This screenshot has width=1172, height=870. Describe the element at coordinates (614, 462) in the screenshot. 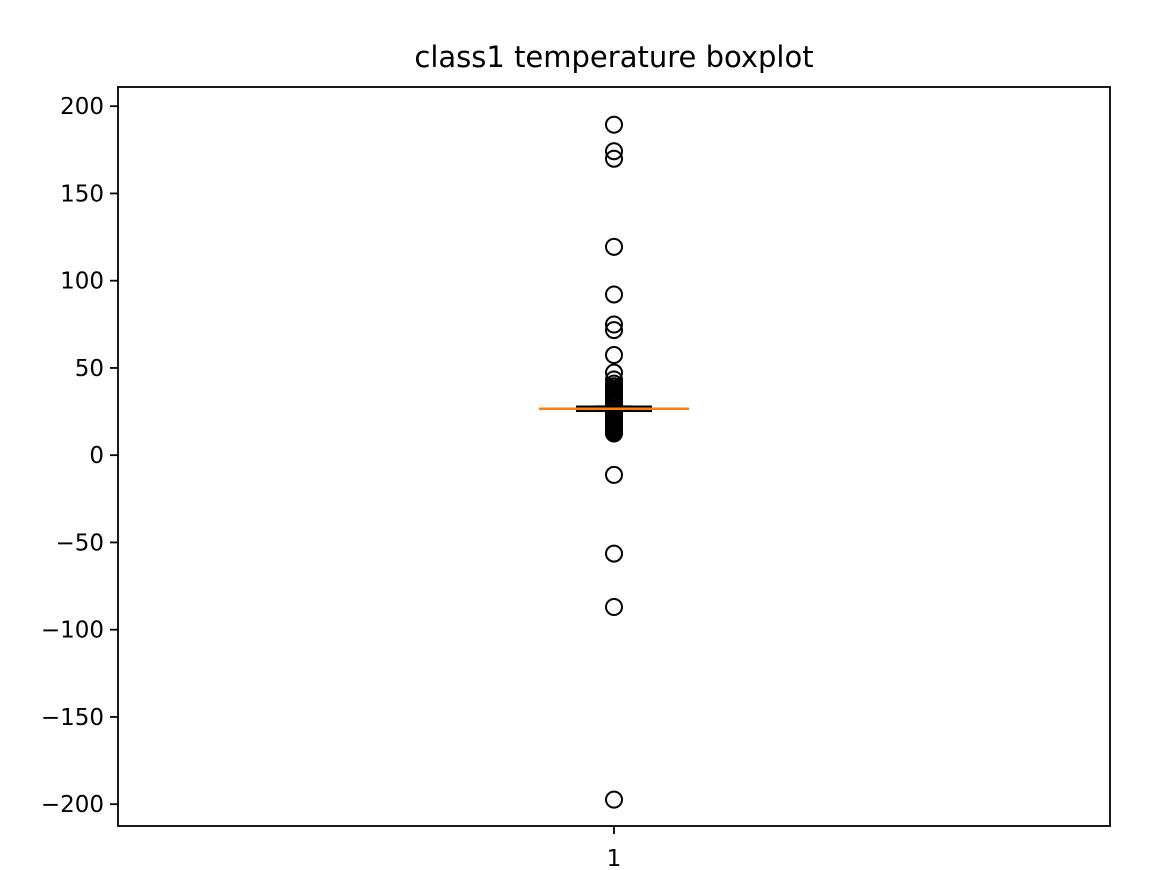

I see `plot-layer` at that location.